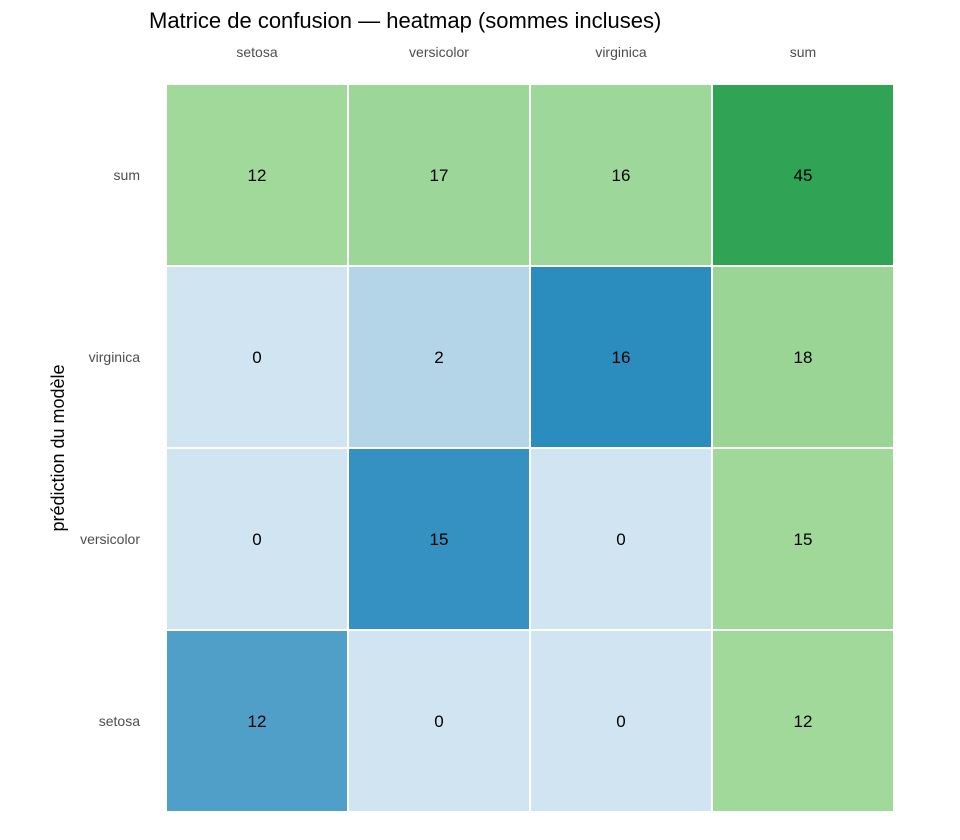  What do you see at coordinates (58, 447) in the screenshot?
I see `y-axis-label: prédiction du modèle` at bounding box center [58, 447].